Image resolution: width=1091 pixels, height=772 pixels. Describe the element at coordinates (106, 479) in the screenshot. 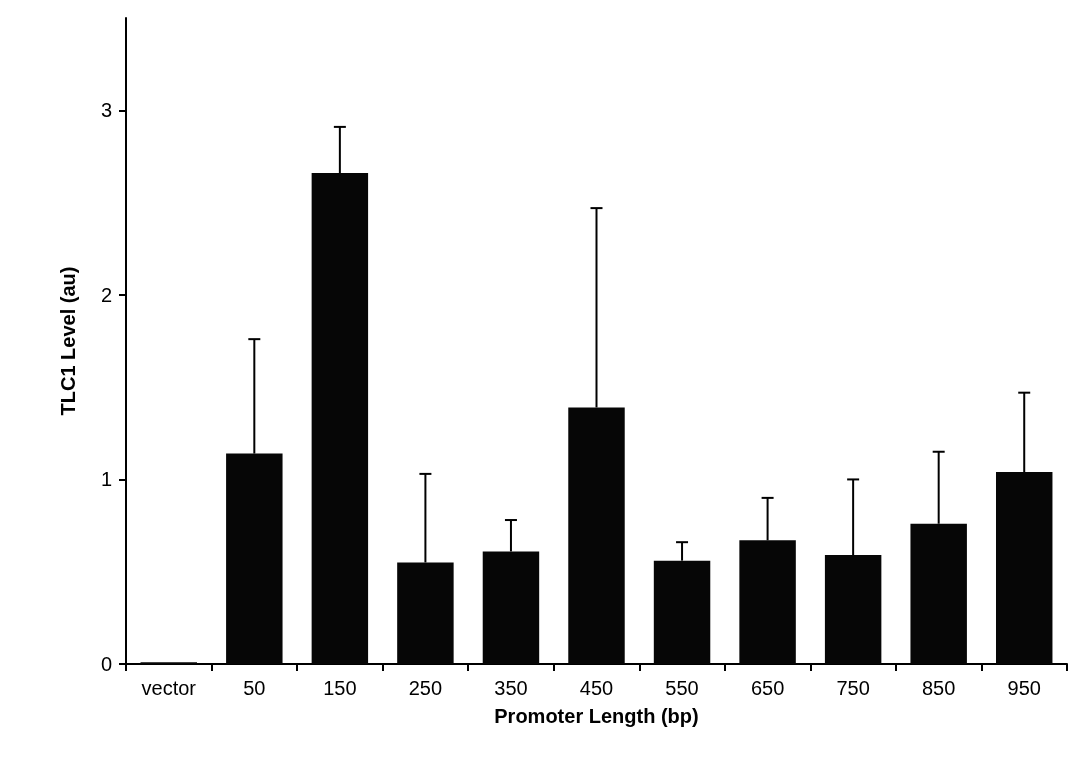

I see `y-tick-label: 1` at that location.